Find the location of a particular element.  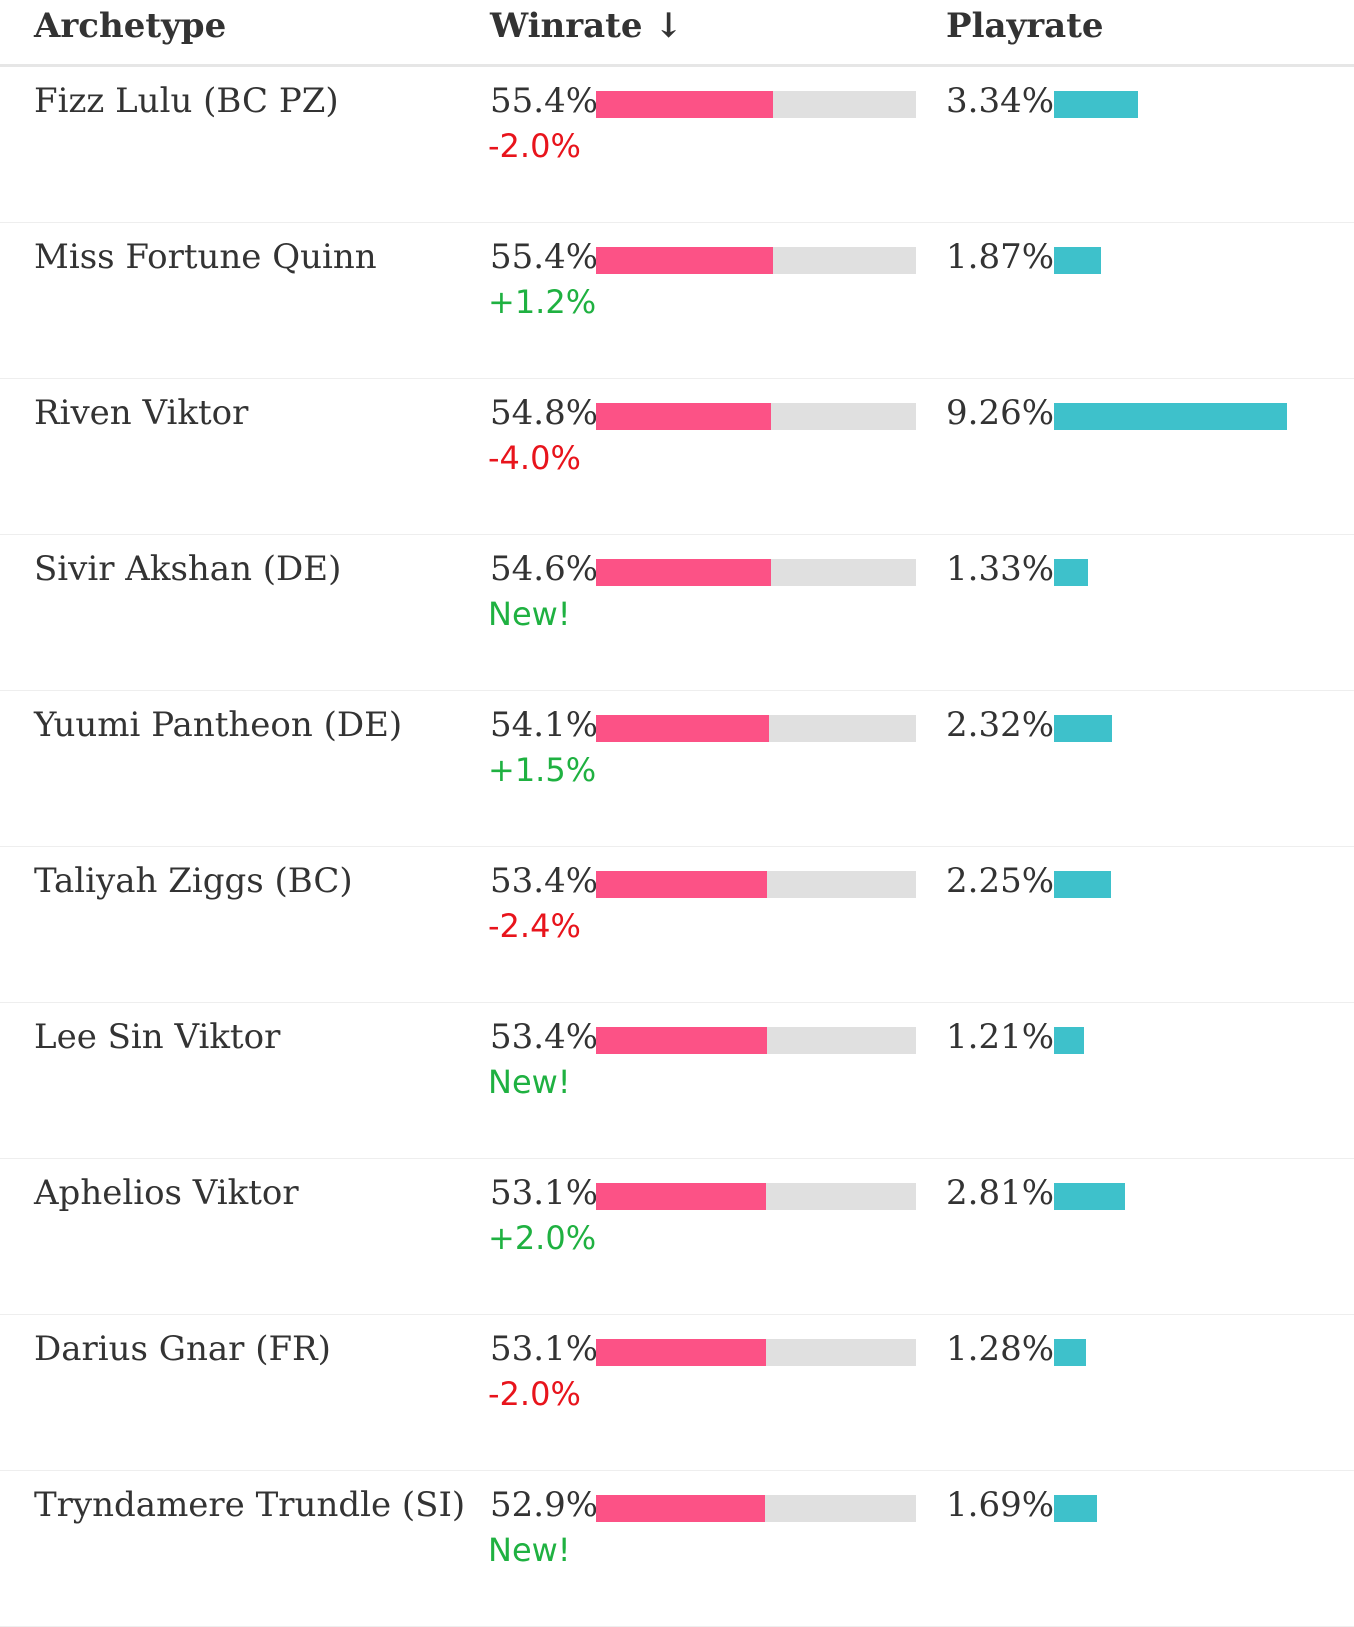

winrate-value: 54.1% is located at coordinates (544, 725).